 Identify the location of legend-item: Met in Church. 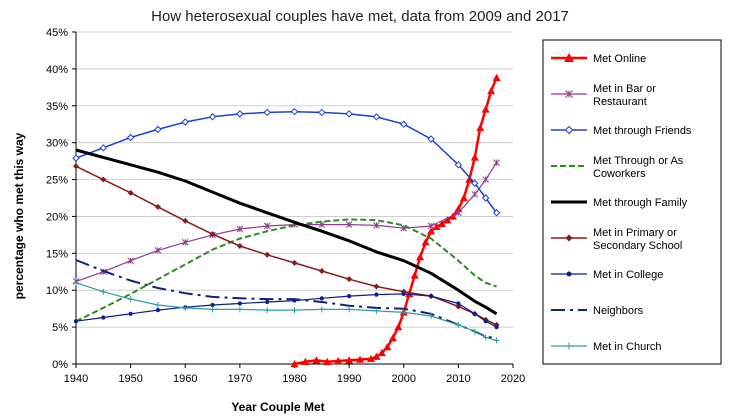
(606, 347).